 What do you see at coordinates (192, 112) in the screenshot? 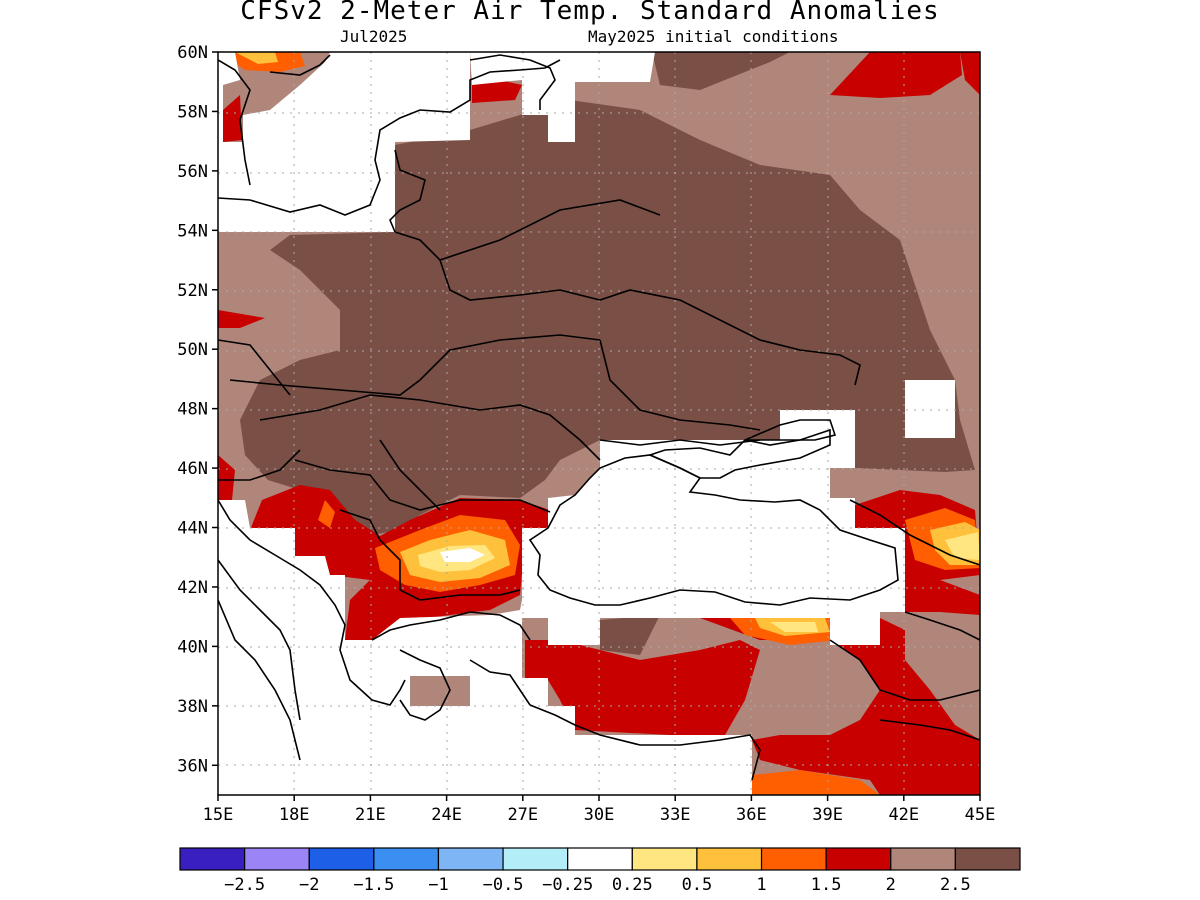
I see `lat-tick-label: 58N` at bounding box center [192, 112].